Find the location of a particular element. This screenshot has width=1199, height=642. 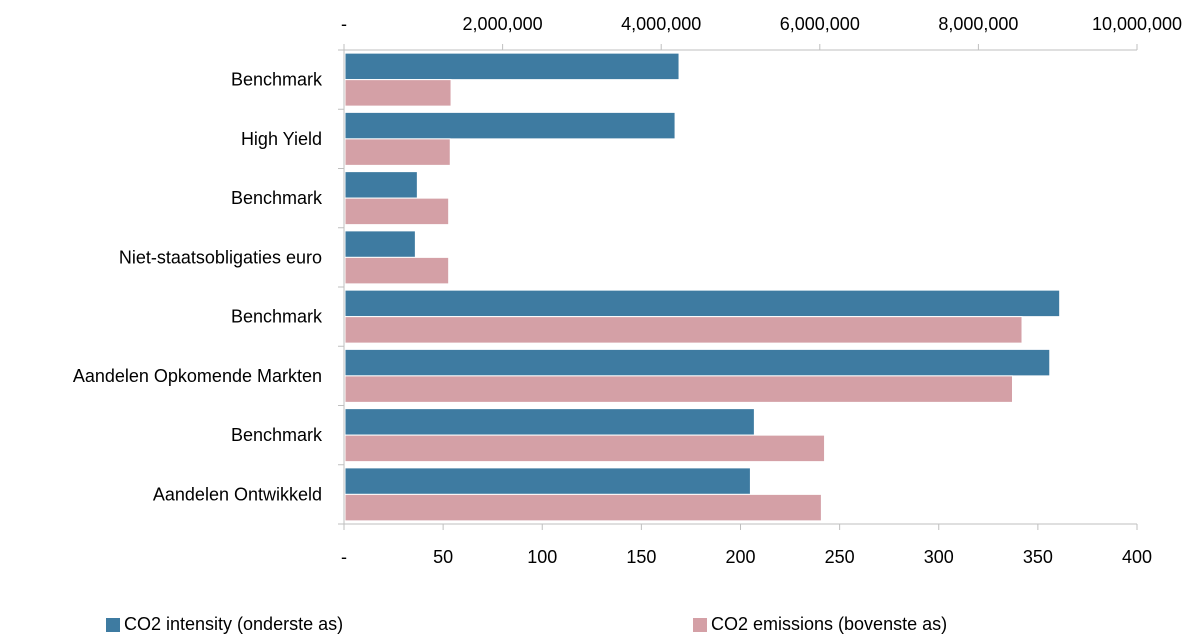

legend-item-intensity: CO2 intensity (onderste as) is located at coordinates (224, 624).